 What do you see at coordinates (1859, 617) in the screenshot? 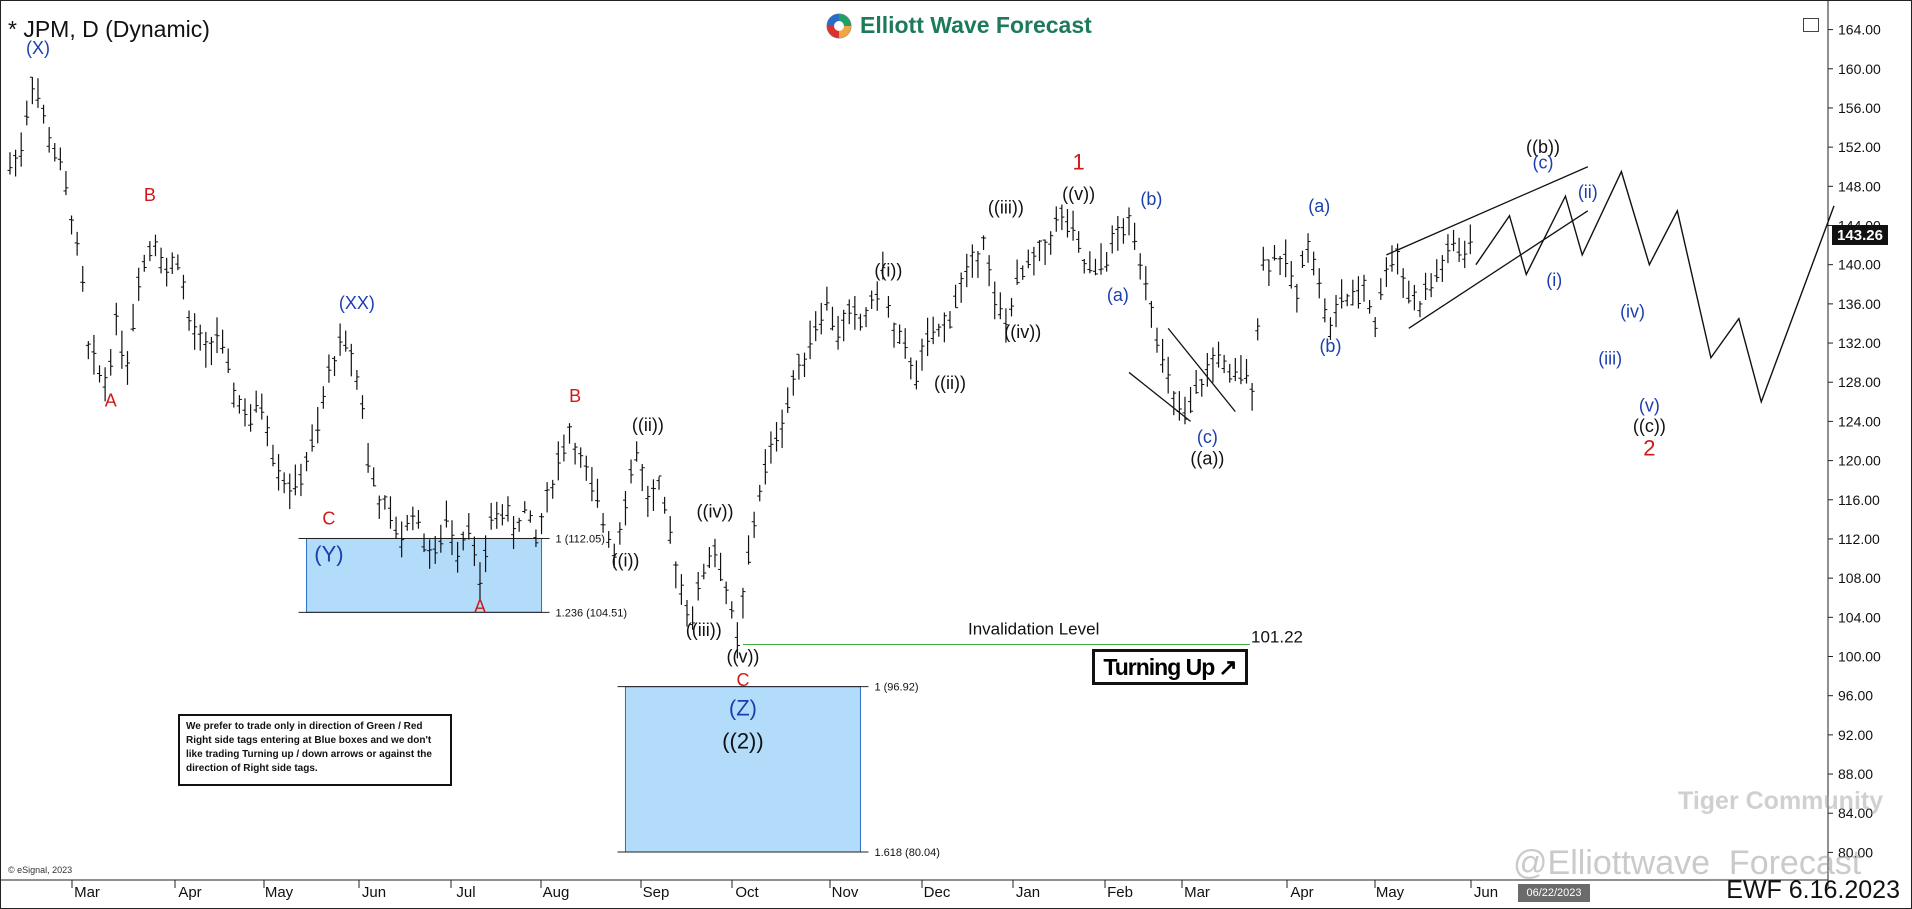
I see `y-tick-label: 104.00` at bounding box center [1859, 617].